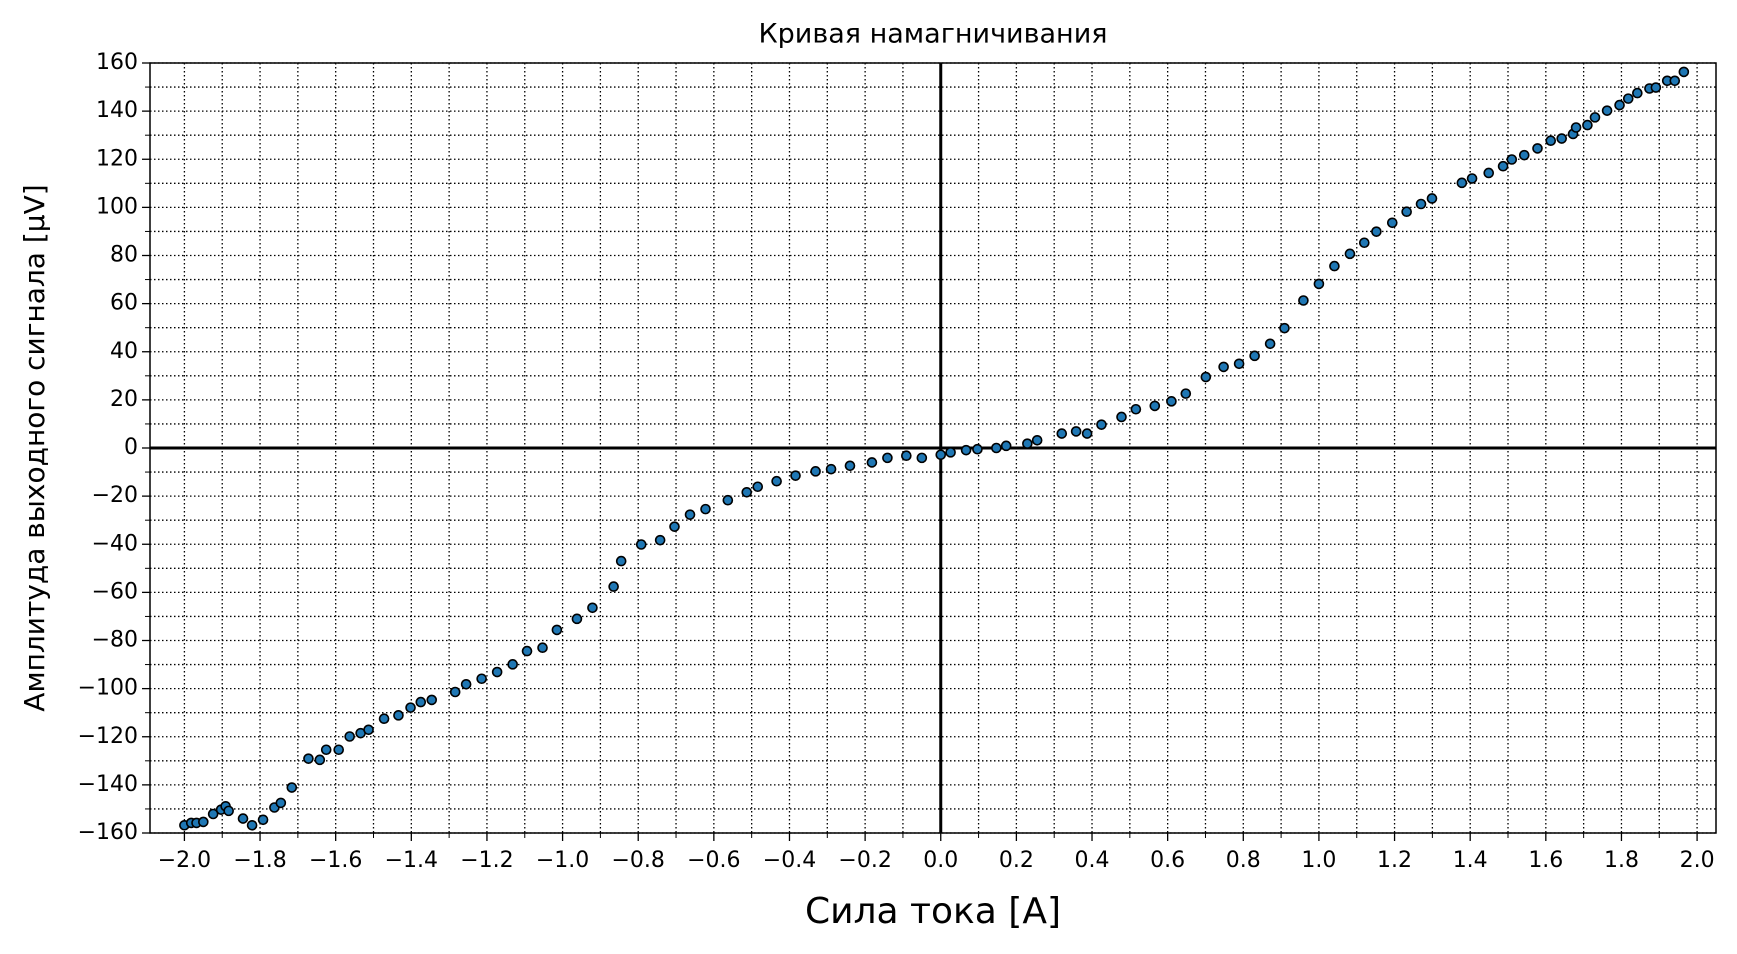  I want to click on y-tick-label: 80, so click(124, 255).